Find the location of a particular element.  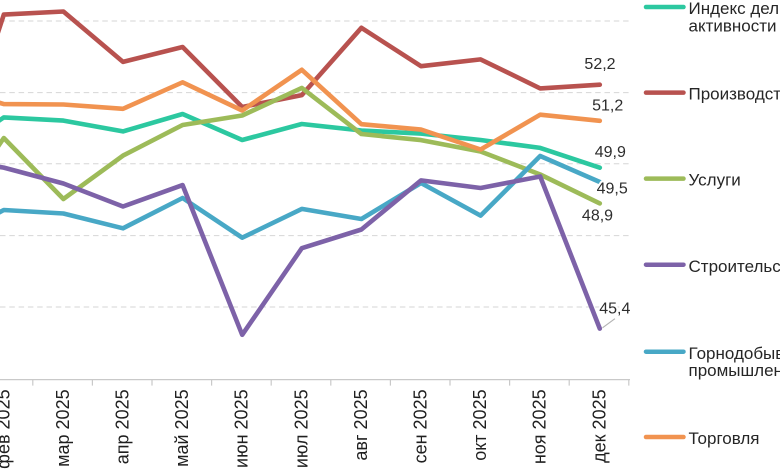

svg-text: Услуги is located at coordinates (715, 180).